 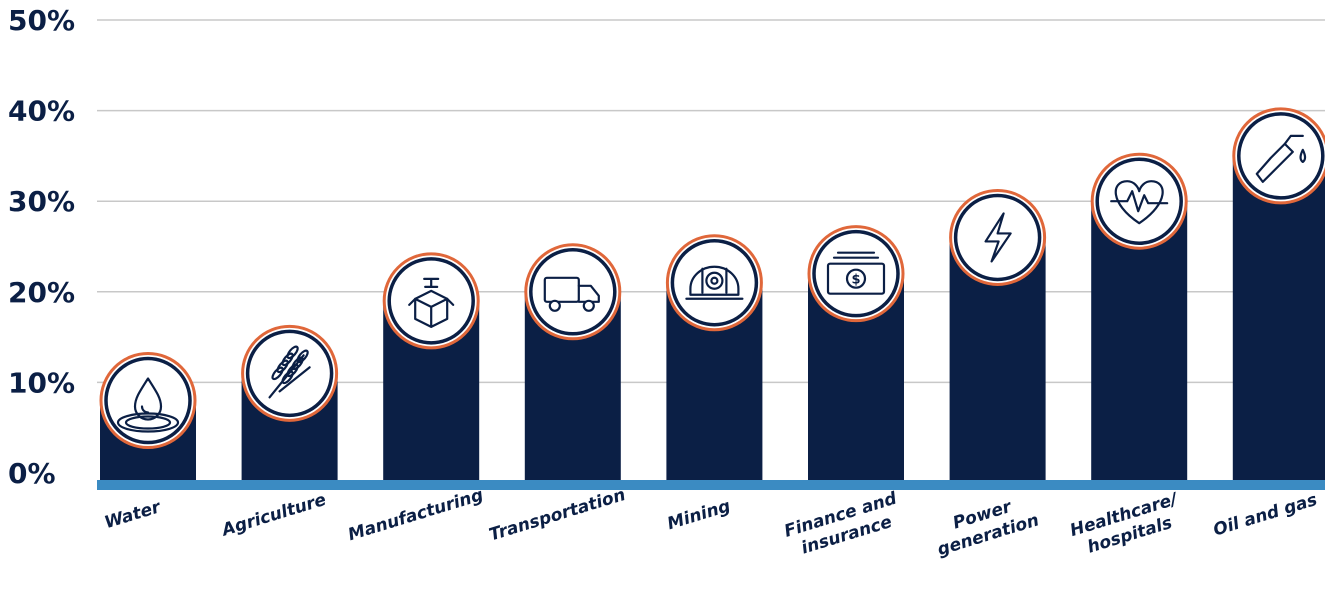 What do you see at coordinates (1139, 201) in the screenshot?
I see `heartbeat-icon` at bounding box center [1139, 201].